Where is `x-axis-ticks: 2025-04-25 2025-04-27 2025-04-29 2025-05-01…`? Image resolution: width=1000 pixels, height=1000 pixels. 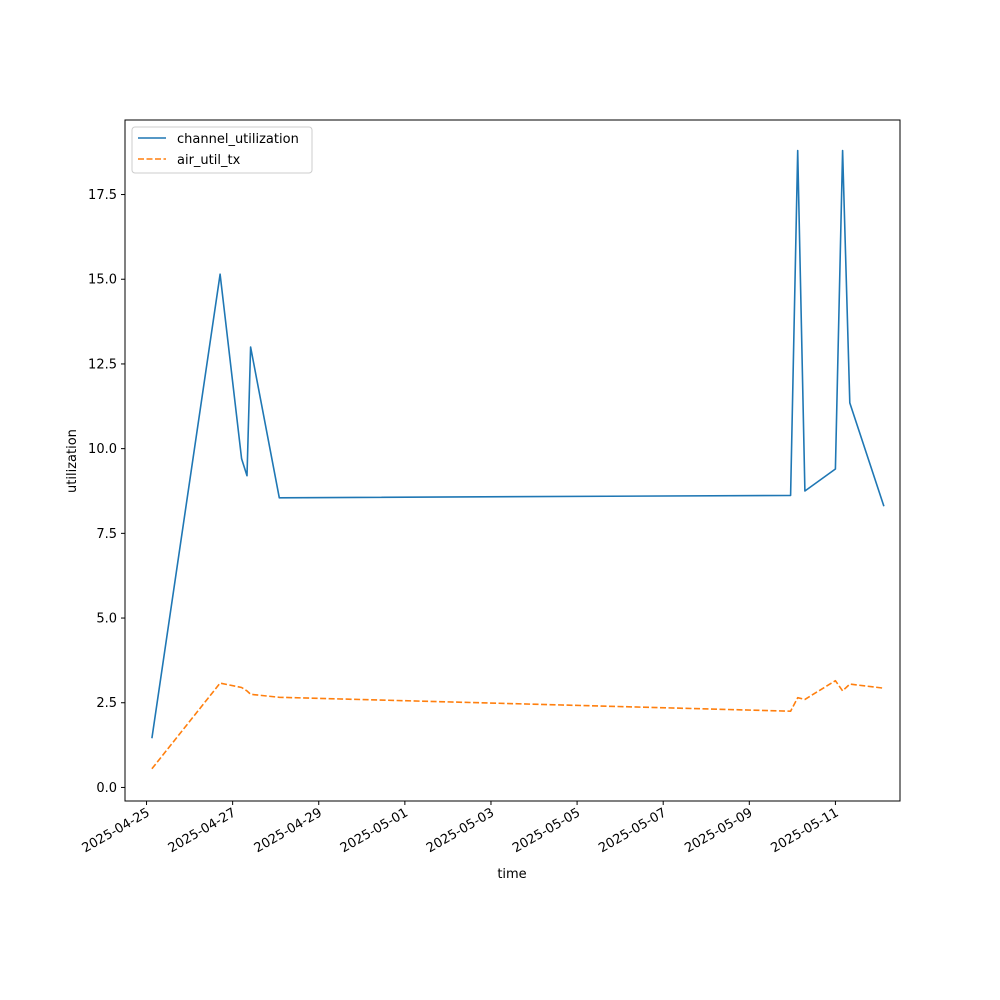
x-axis-ticks: 2025-04-25 2025-04-27 2025-04-29 2025-05-01… is located at coordinates (460, 828).